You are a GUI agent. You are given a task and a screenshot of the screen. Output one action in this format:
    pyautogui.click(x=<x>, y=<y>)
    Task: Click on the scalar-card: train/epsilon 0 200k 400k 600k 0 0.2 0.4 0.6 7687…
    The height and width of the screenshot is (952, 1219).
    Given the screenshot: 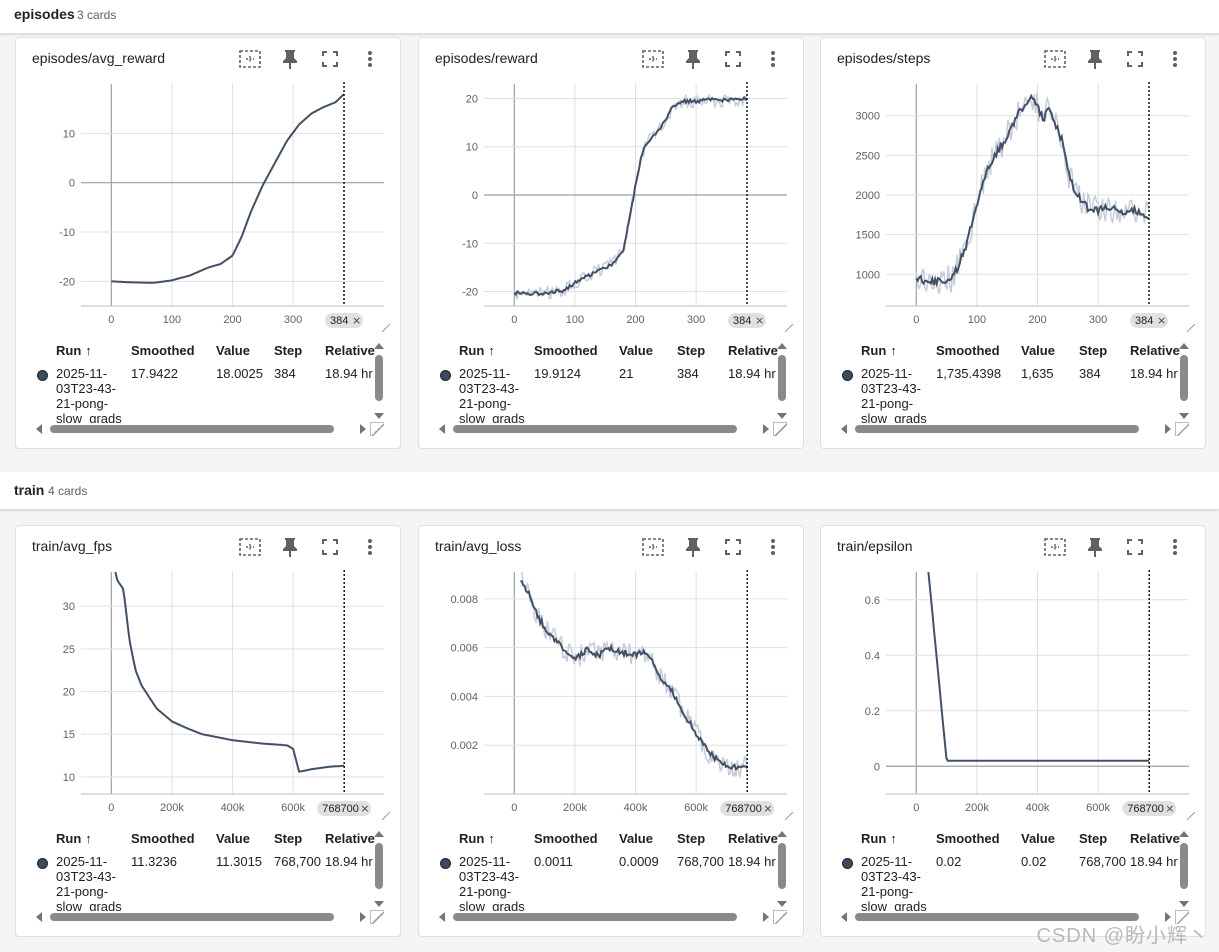 What is the action you would take?
    pyautogui.click(x=1013, y=731)
    